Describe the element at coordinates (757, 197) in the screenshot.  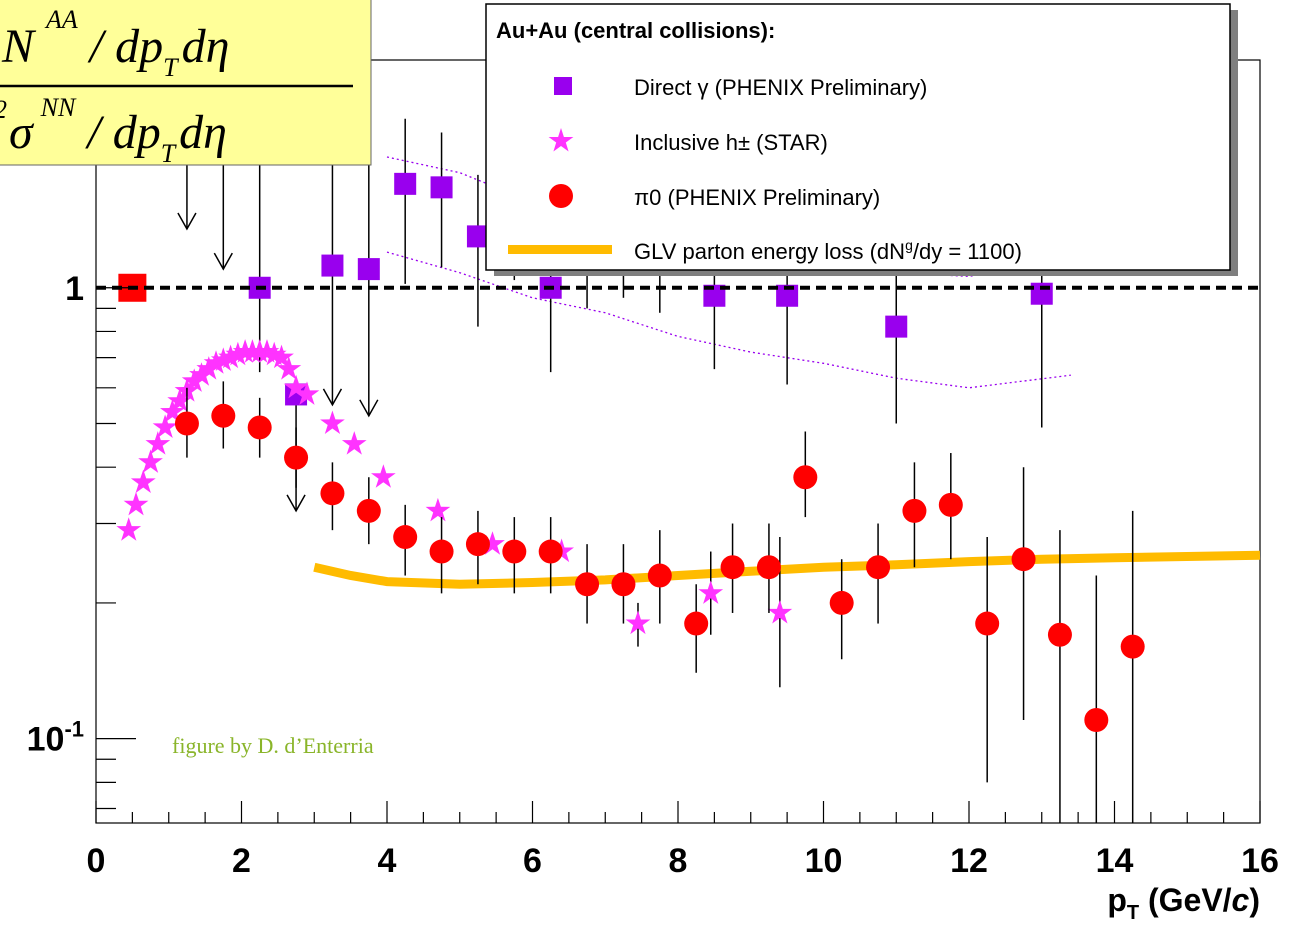
I see `legend-entry-pi0: π0 (PHENIX Preliminary)` at that location.